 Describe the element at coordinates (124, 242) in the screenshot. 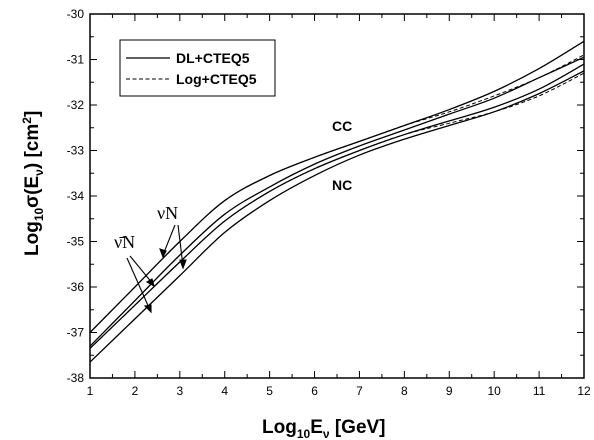

I see `annotation-nubar-n: ν̄N` at that location.